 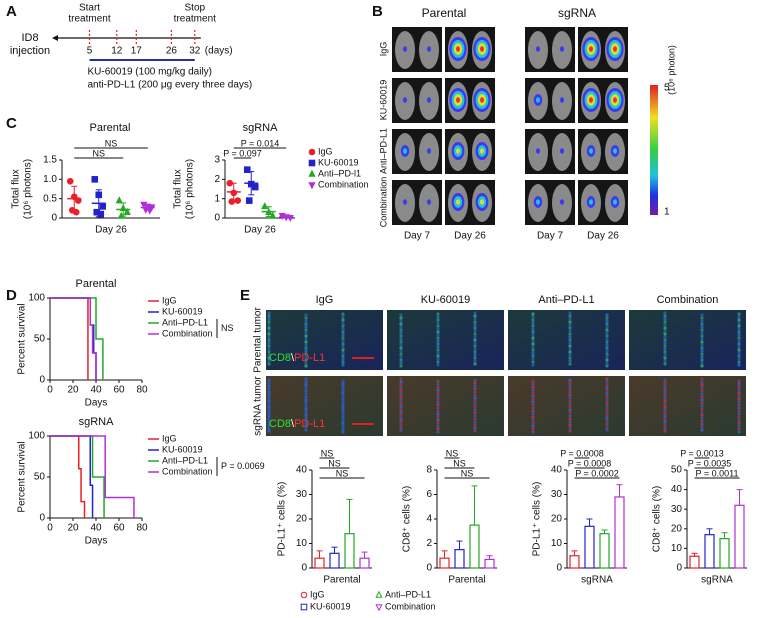 I want to click on stop-label: treatment, so click(x=195, y=19).